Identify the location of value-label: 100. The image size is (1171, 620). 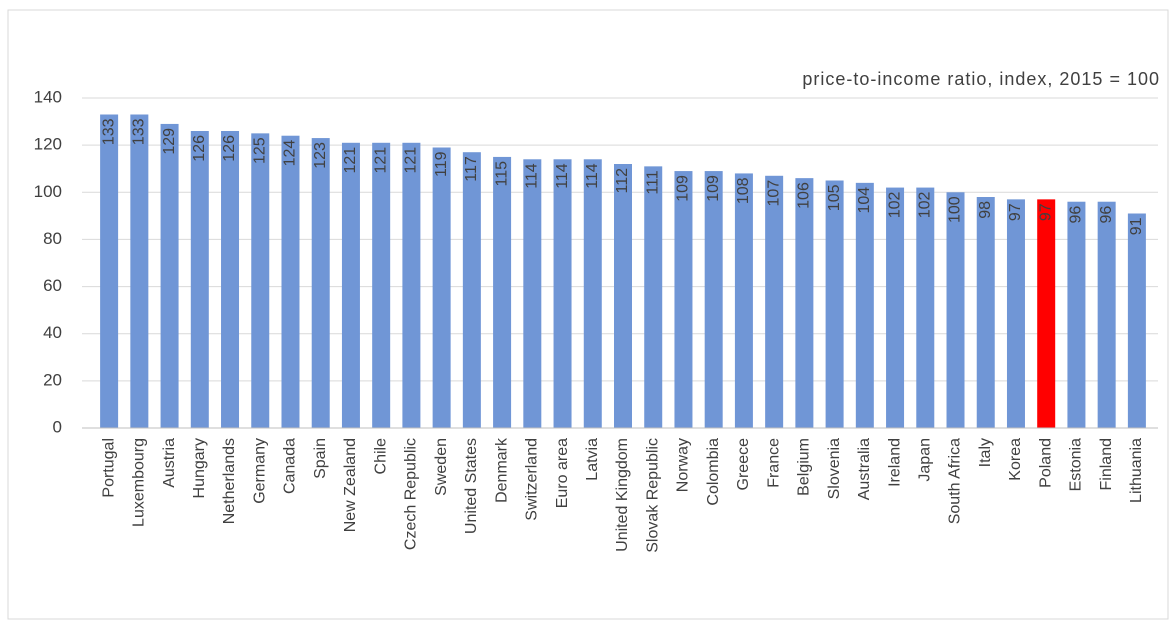
(955, 209).